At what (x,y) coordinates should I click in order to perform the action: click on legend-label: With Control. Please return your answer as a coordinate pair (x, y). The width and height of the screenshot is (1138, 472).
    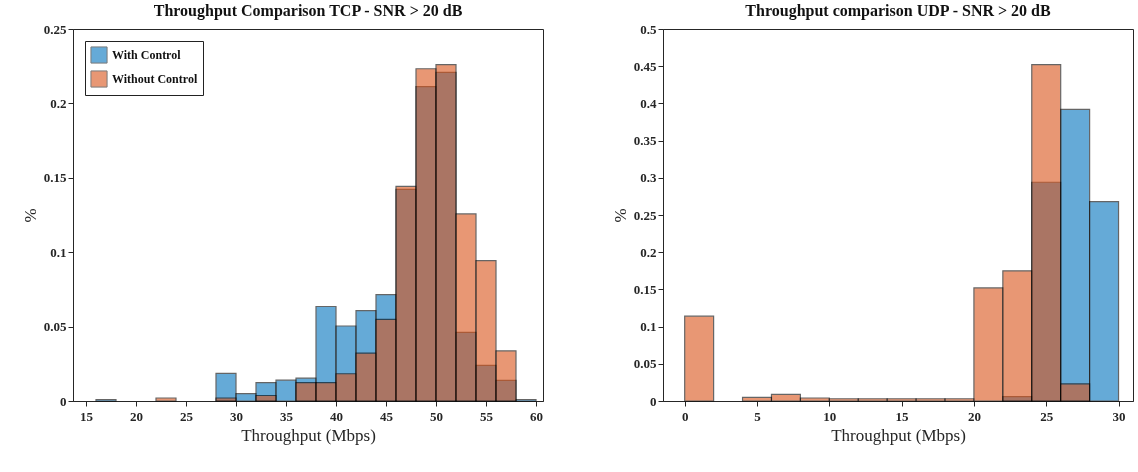
    Looking at the image, I should click on (147, 55).